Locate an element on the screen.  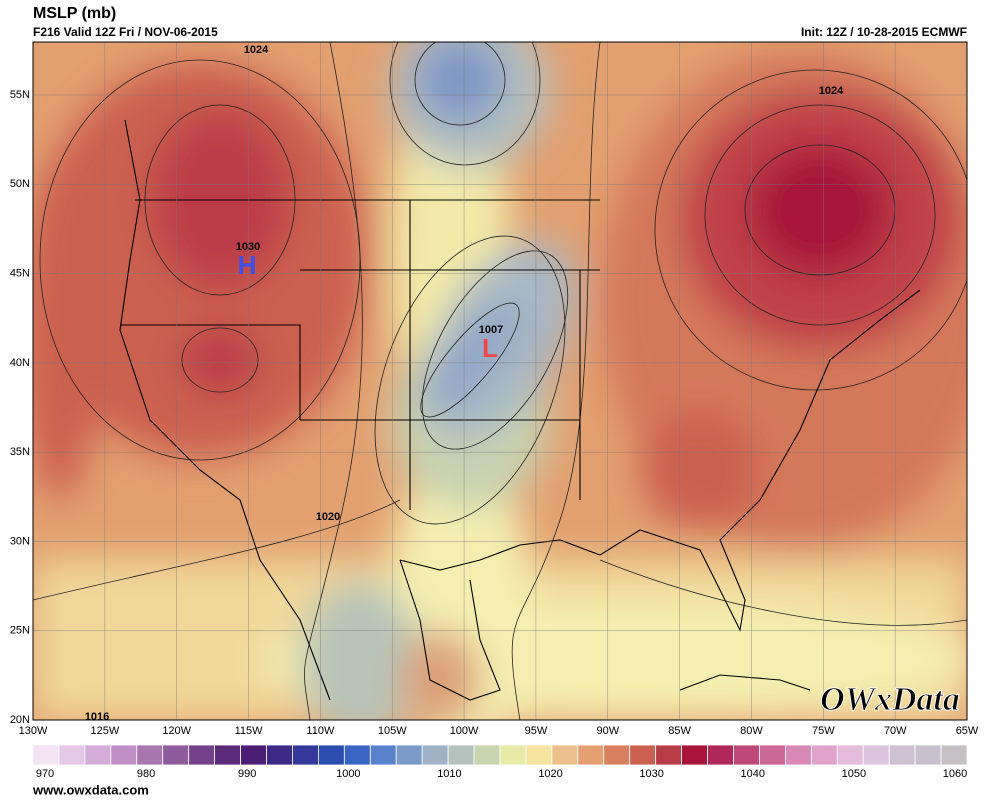
longitude-label: 125W is located at coordinates (104, 731).